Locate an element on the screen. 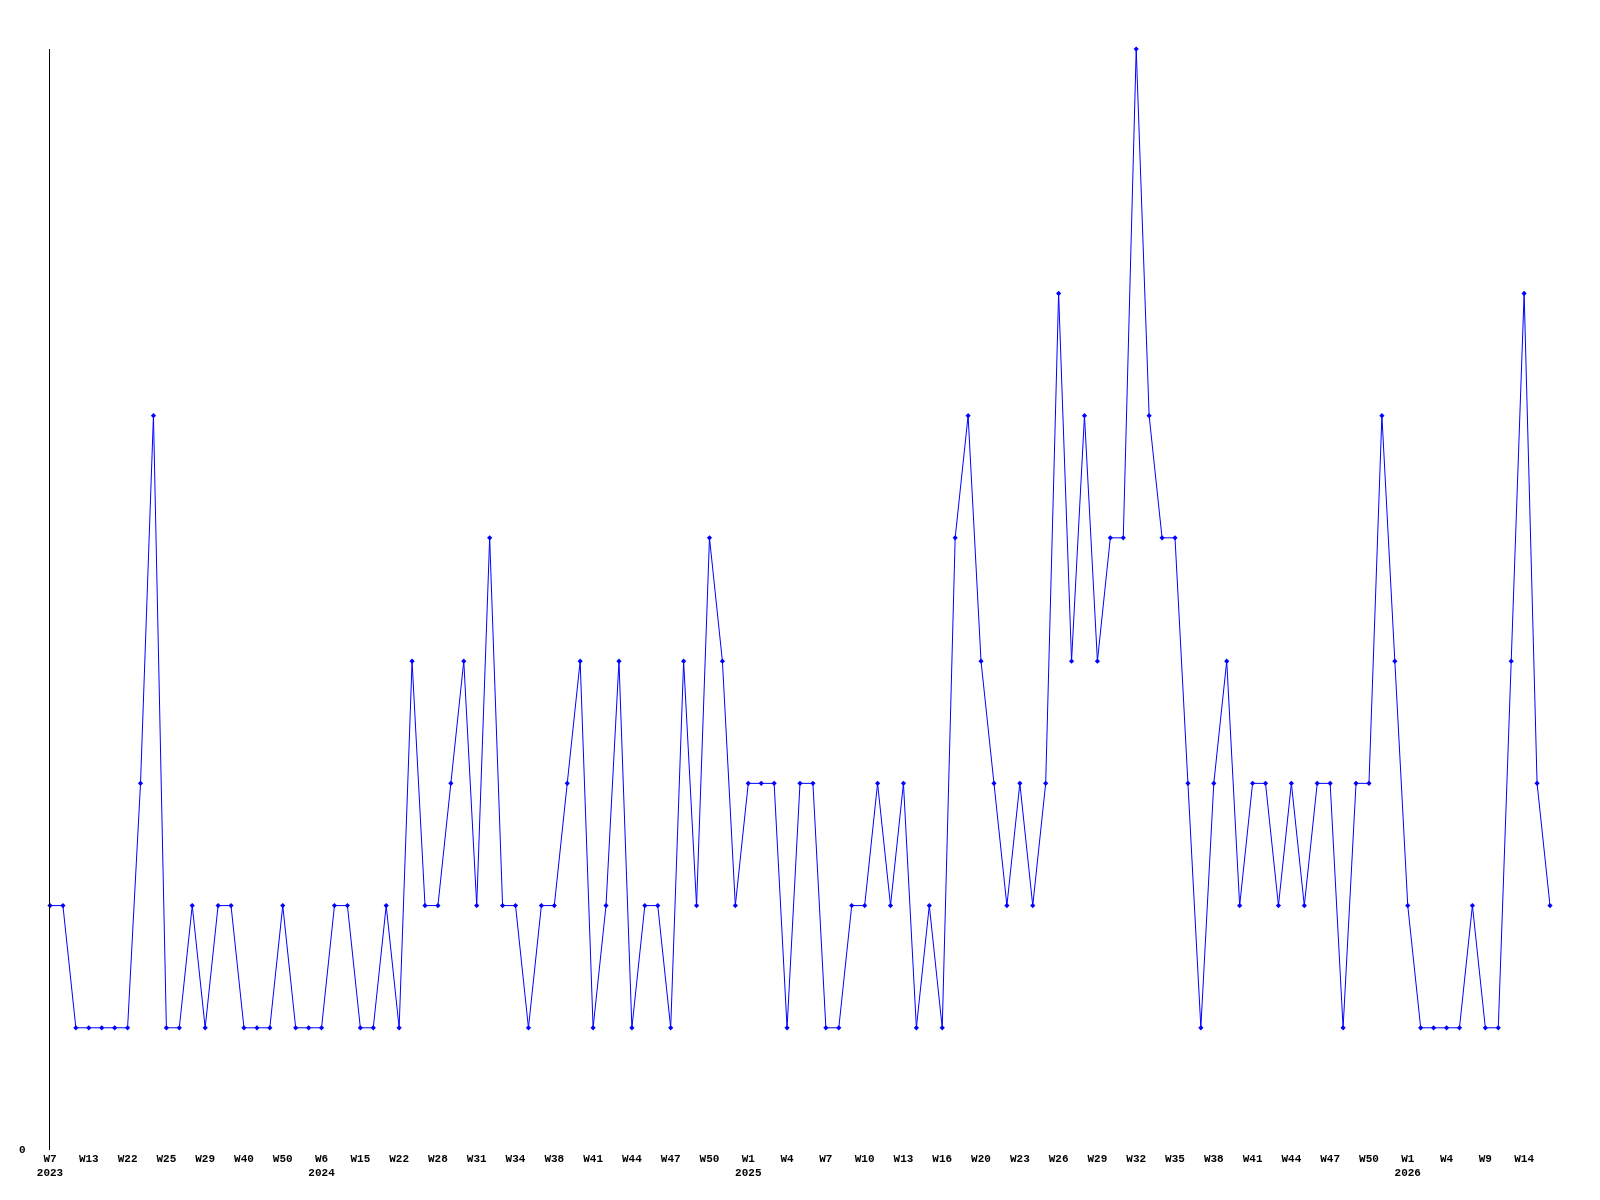 Image resolution: width=1600 pixels, height=1200 pixels. x-tick-label: W1 2025 is located at coordinates (748, 1166).